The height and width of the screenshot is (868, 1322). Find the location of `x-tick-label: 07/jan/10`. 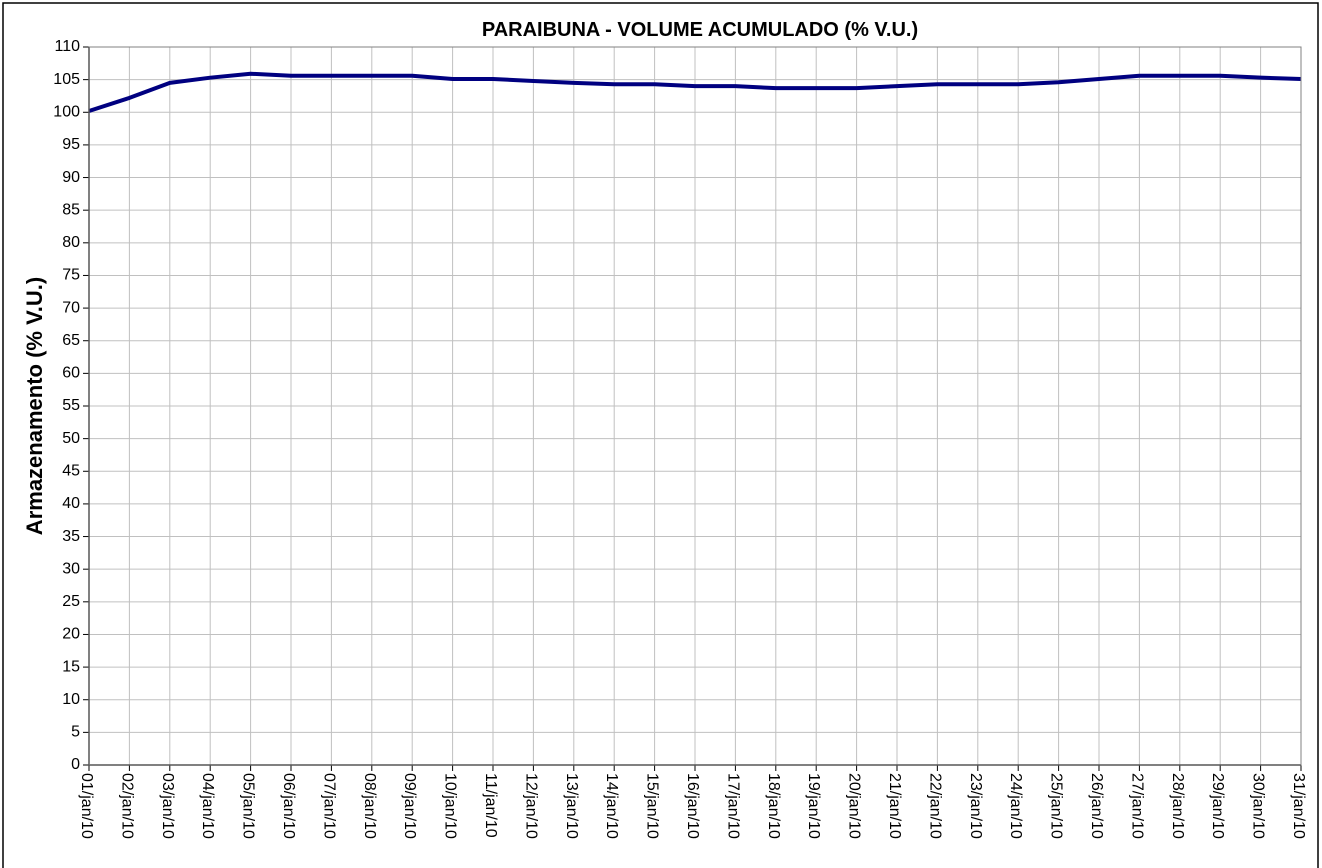

x-tick-label: 07/jan/10 is located at coordinates (328, 806).